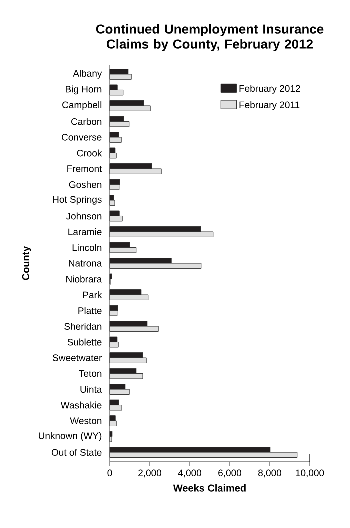 The height and width of the screenshot is (528, 350). What do you see at coordinates (89, 153) in the screenshot?
I see `y-tick-label: Crook` at bounding box center [89, 153].